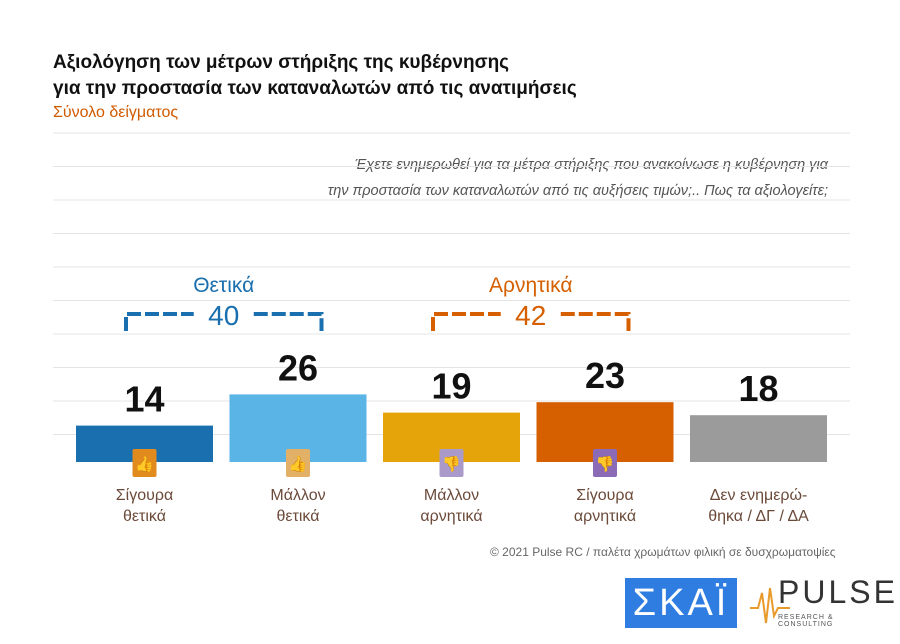 The image size is (900, 644). What do you see at coordinates (681, 603) in the screenshot?
I see `skai-logo: ΣΚΑΪ` at bounding box center [681, 603].